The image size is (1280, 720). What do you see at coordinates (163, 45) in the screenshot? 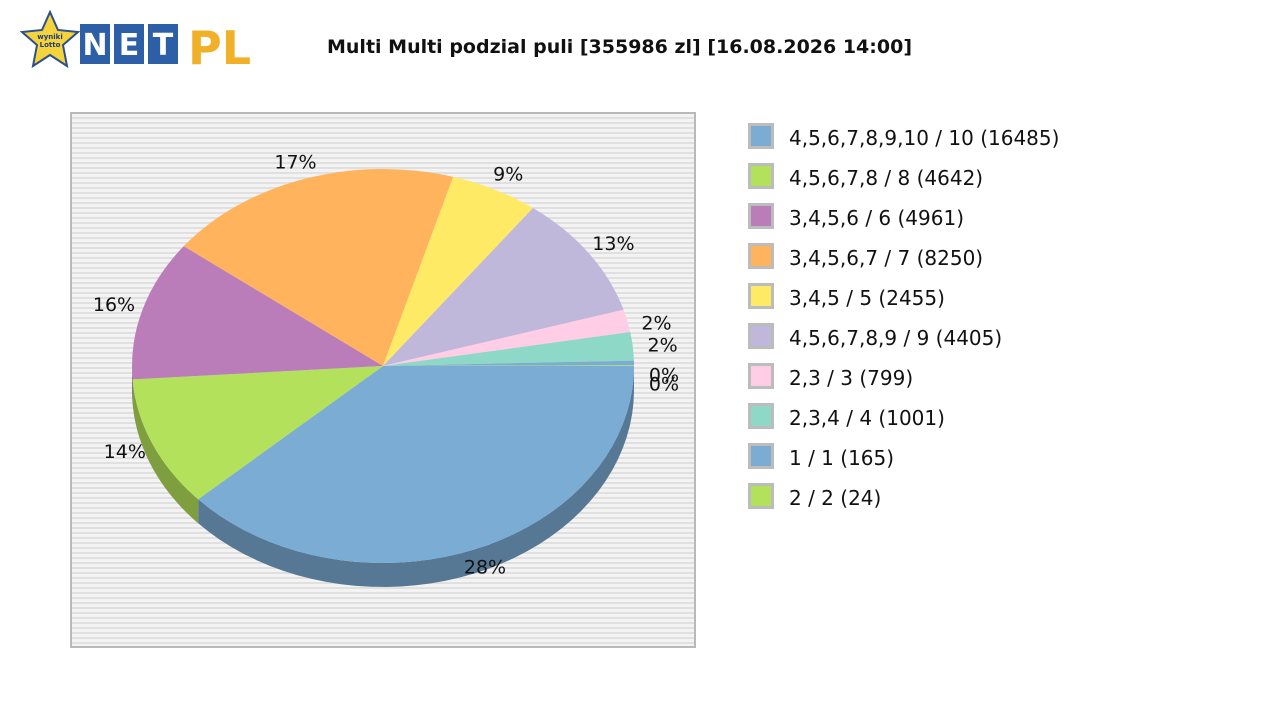
I see `svg-text: T` at bounding box center [163, 45].